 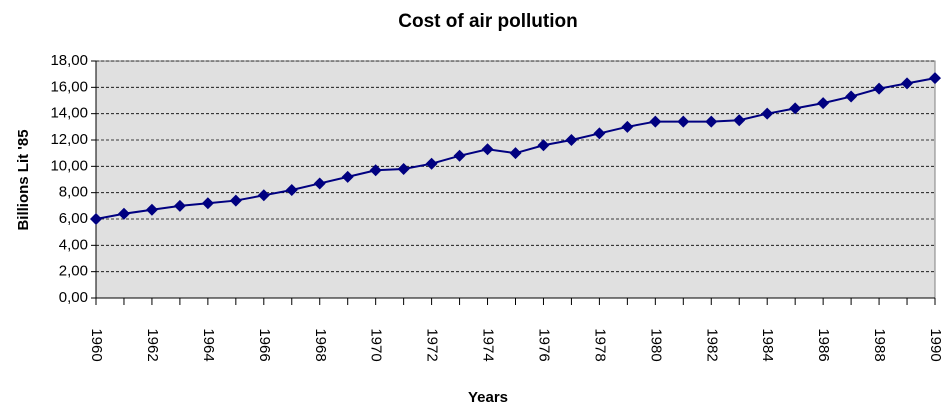 What do you see at coordinates (488, 397) in the screenshot?
I see `x-axis-label: Years` at bounding box center [488, 397].